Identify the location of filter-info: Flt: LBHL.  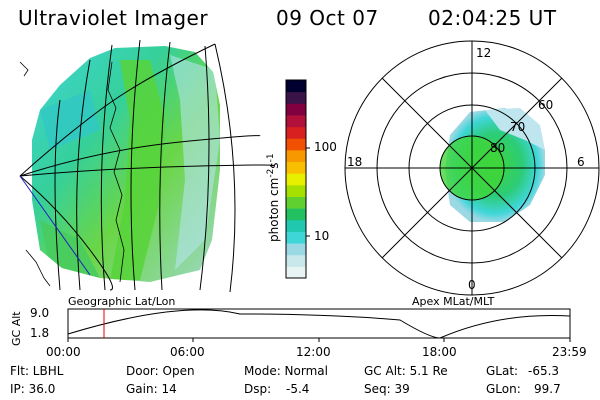
(37, 371).